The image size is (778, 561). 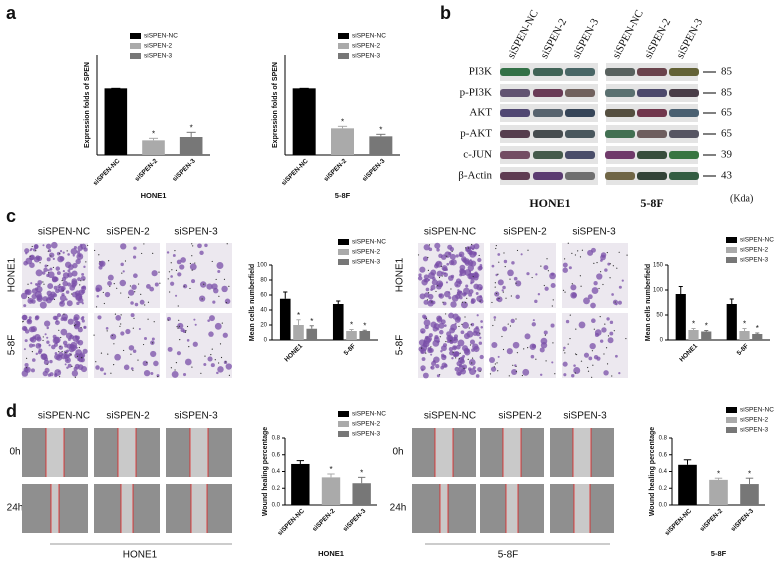 I want to click on lane-label: siSPEN-3, so click(x=689, y=38).